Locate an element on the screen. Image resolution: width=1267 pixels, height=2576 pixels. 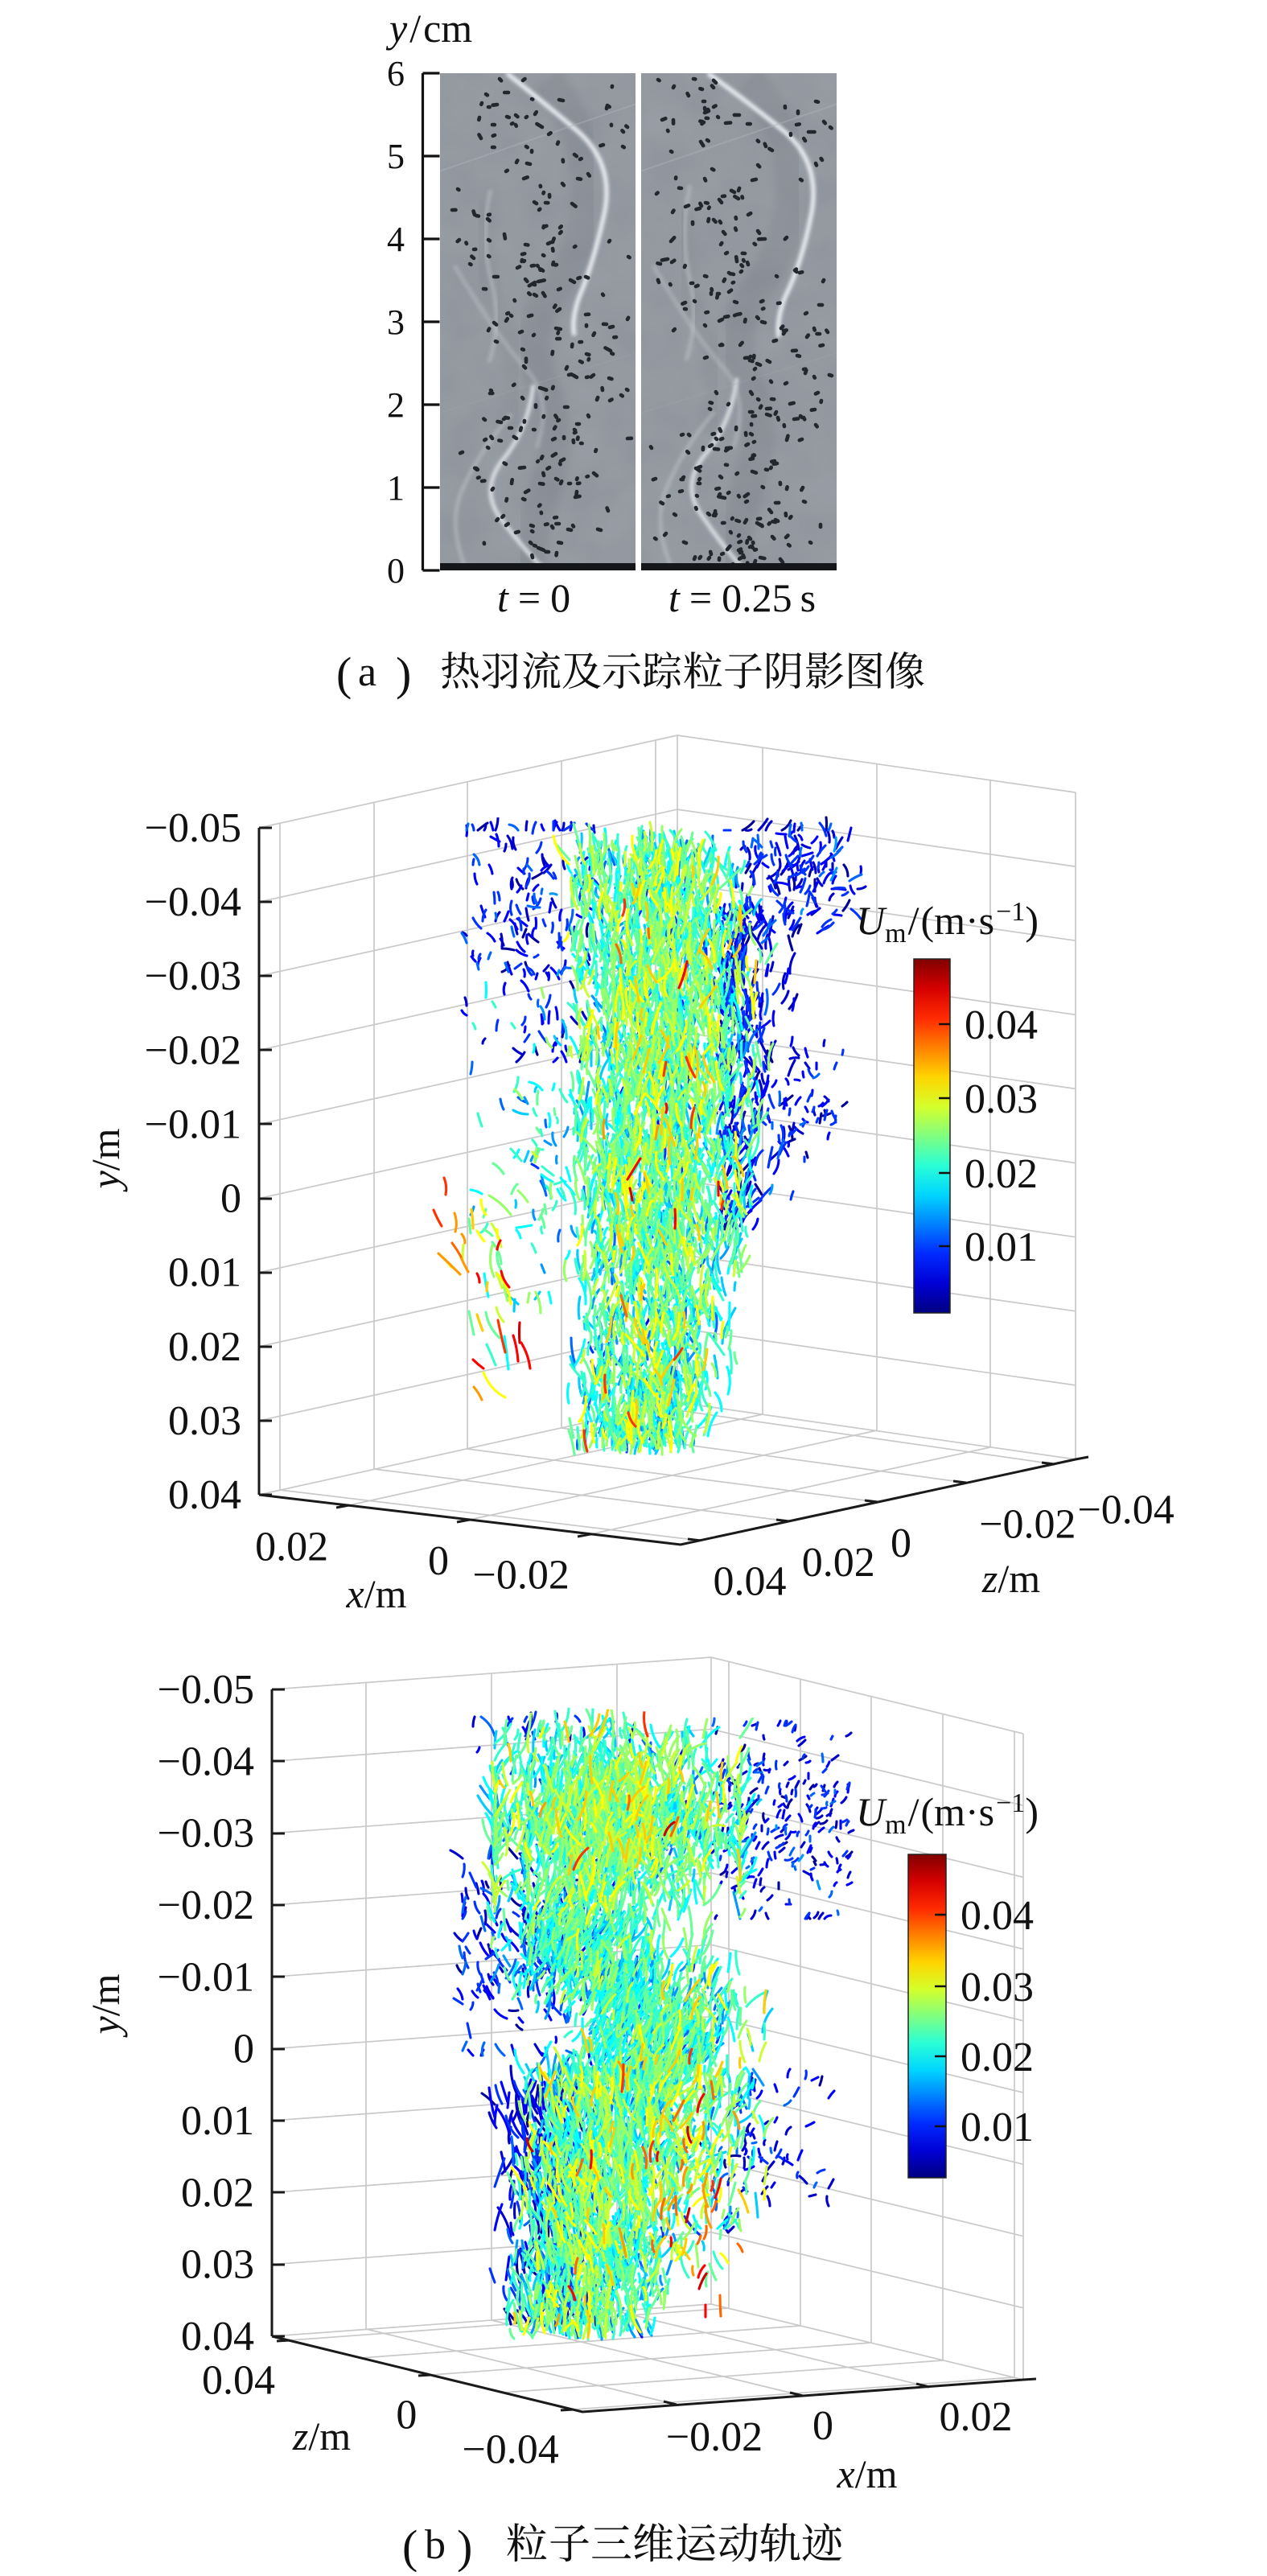
svg-text:t=0: t = 0 is located at coordinates (533, 597).